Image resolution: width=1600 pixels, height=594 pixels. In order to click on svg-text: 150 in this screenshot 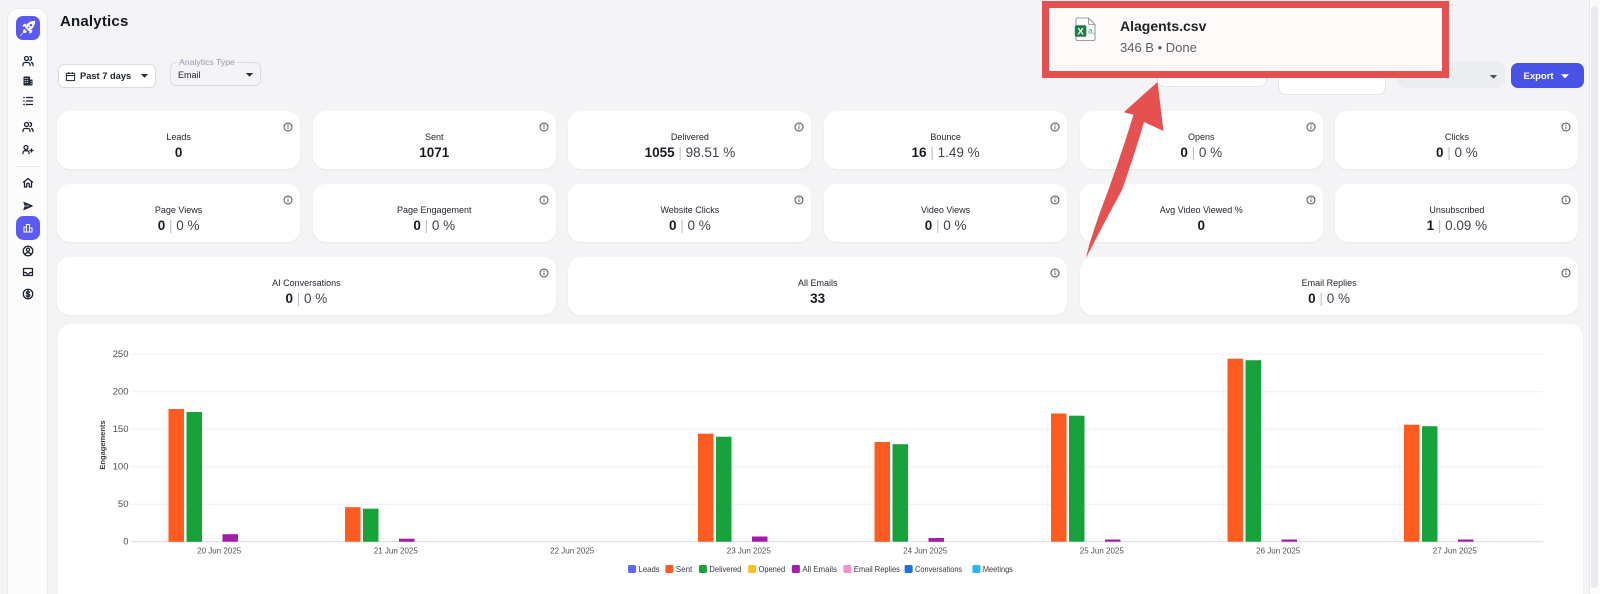, I will do `click(121, 429)`.